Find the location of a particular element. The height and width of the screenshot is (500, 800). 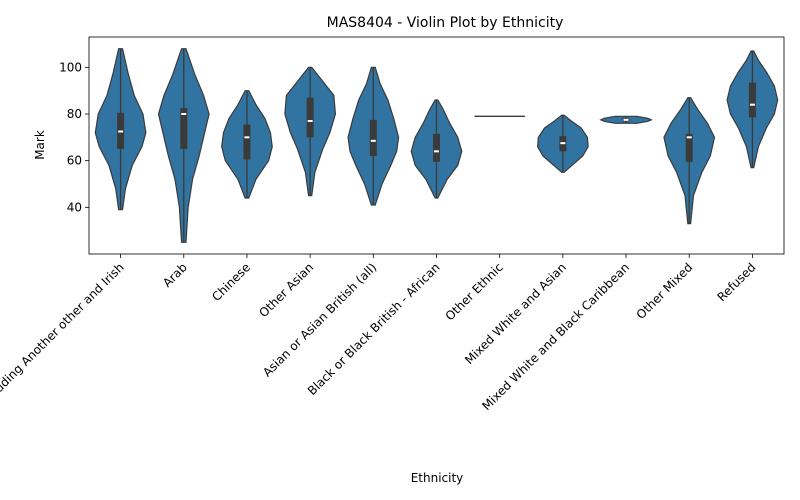

x-tick-label: Black or Black British - African is located at coordinates (374, 329).